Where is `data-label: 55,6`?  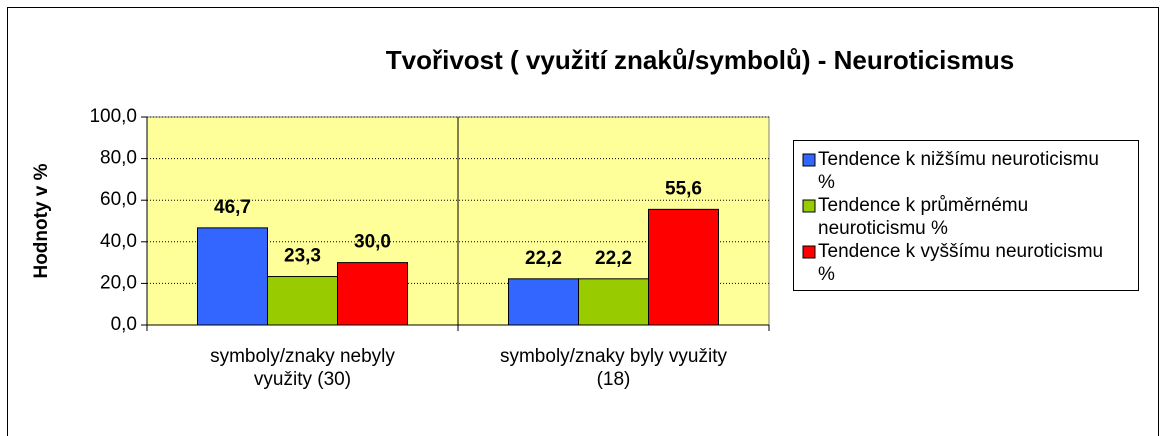 data-label: 55,6 is located at coordinates (683, 188).